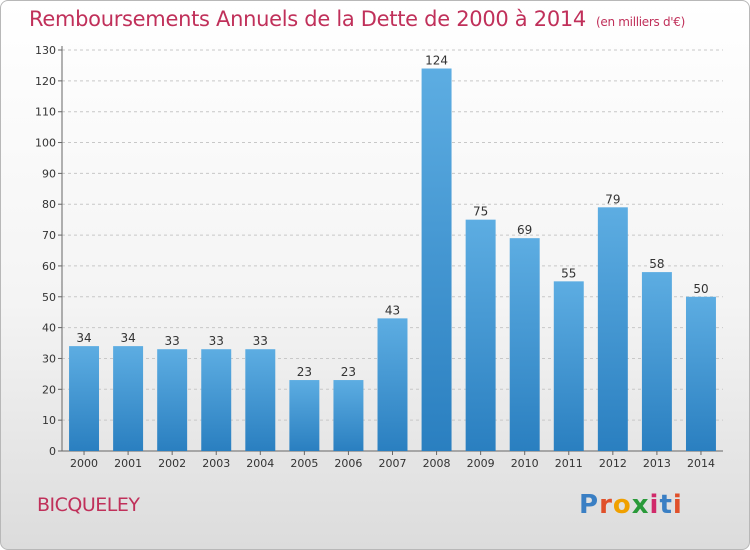 The width and height of the screenshot is (750, 550). I want to click on x-tick-label: 2000, so click(84, 463).